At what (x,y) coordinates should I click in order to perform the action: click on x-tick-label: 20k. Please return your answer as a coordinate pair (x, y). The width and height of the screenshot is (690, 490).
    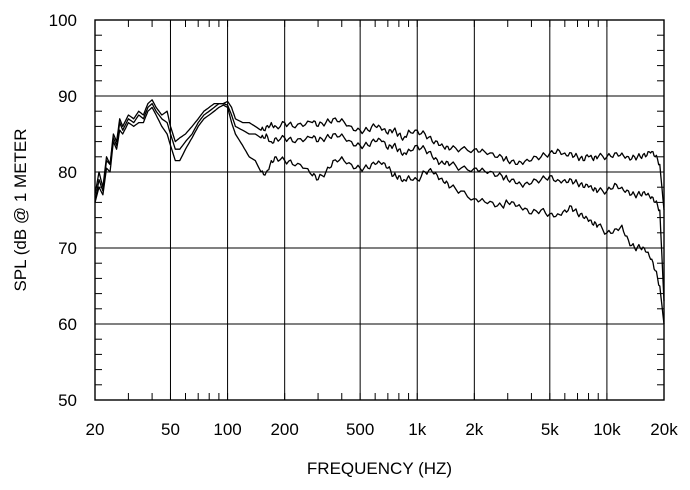
    Looking at the image, I should click on (664, 429).